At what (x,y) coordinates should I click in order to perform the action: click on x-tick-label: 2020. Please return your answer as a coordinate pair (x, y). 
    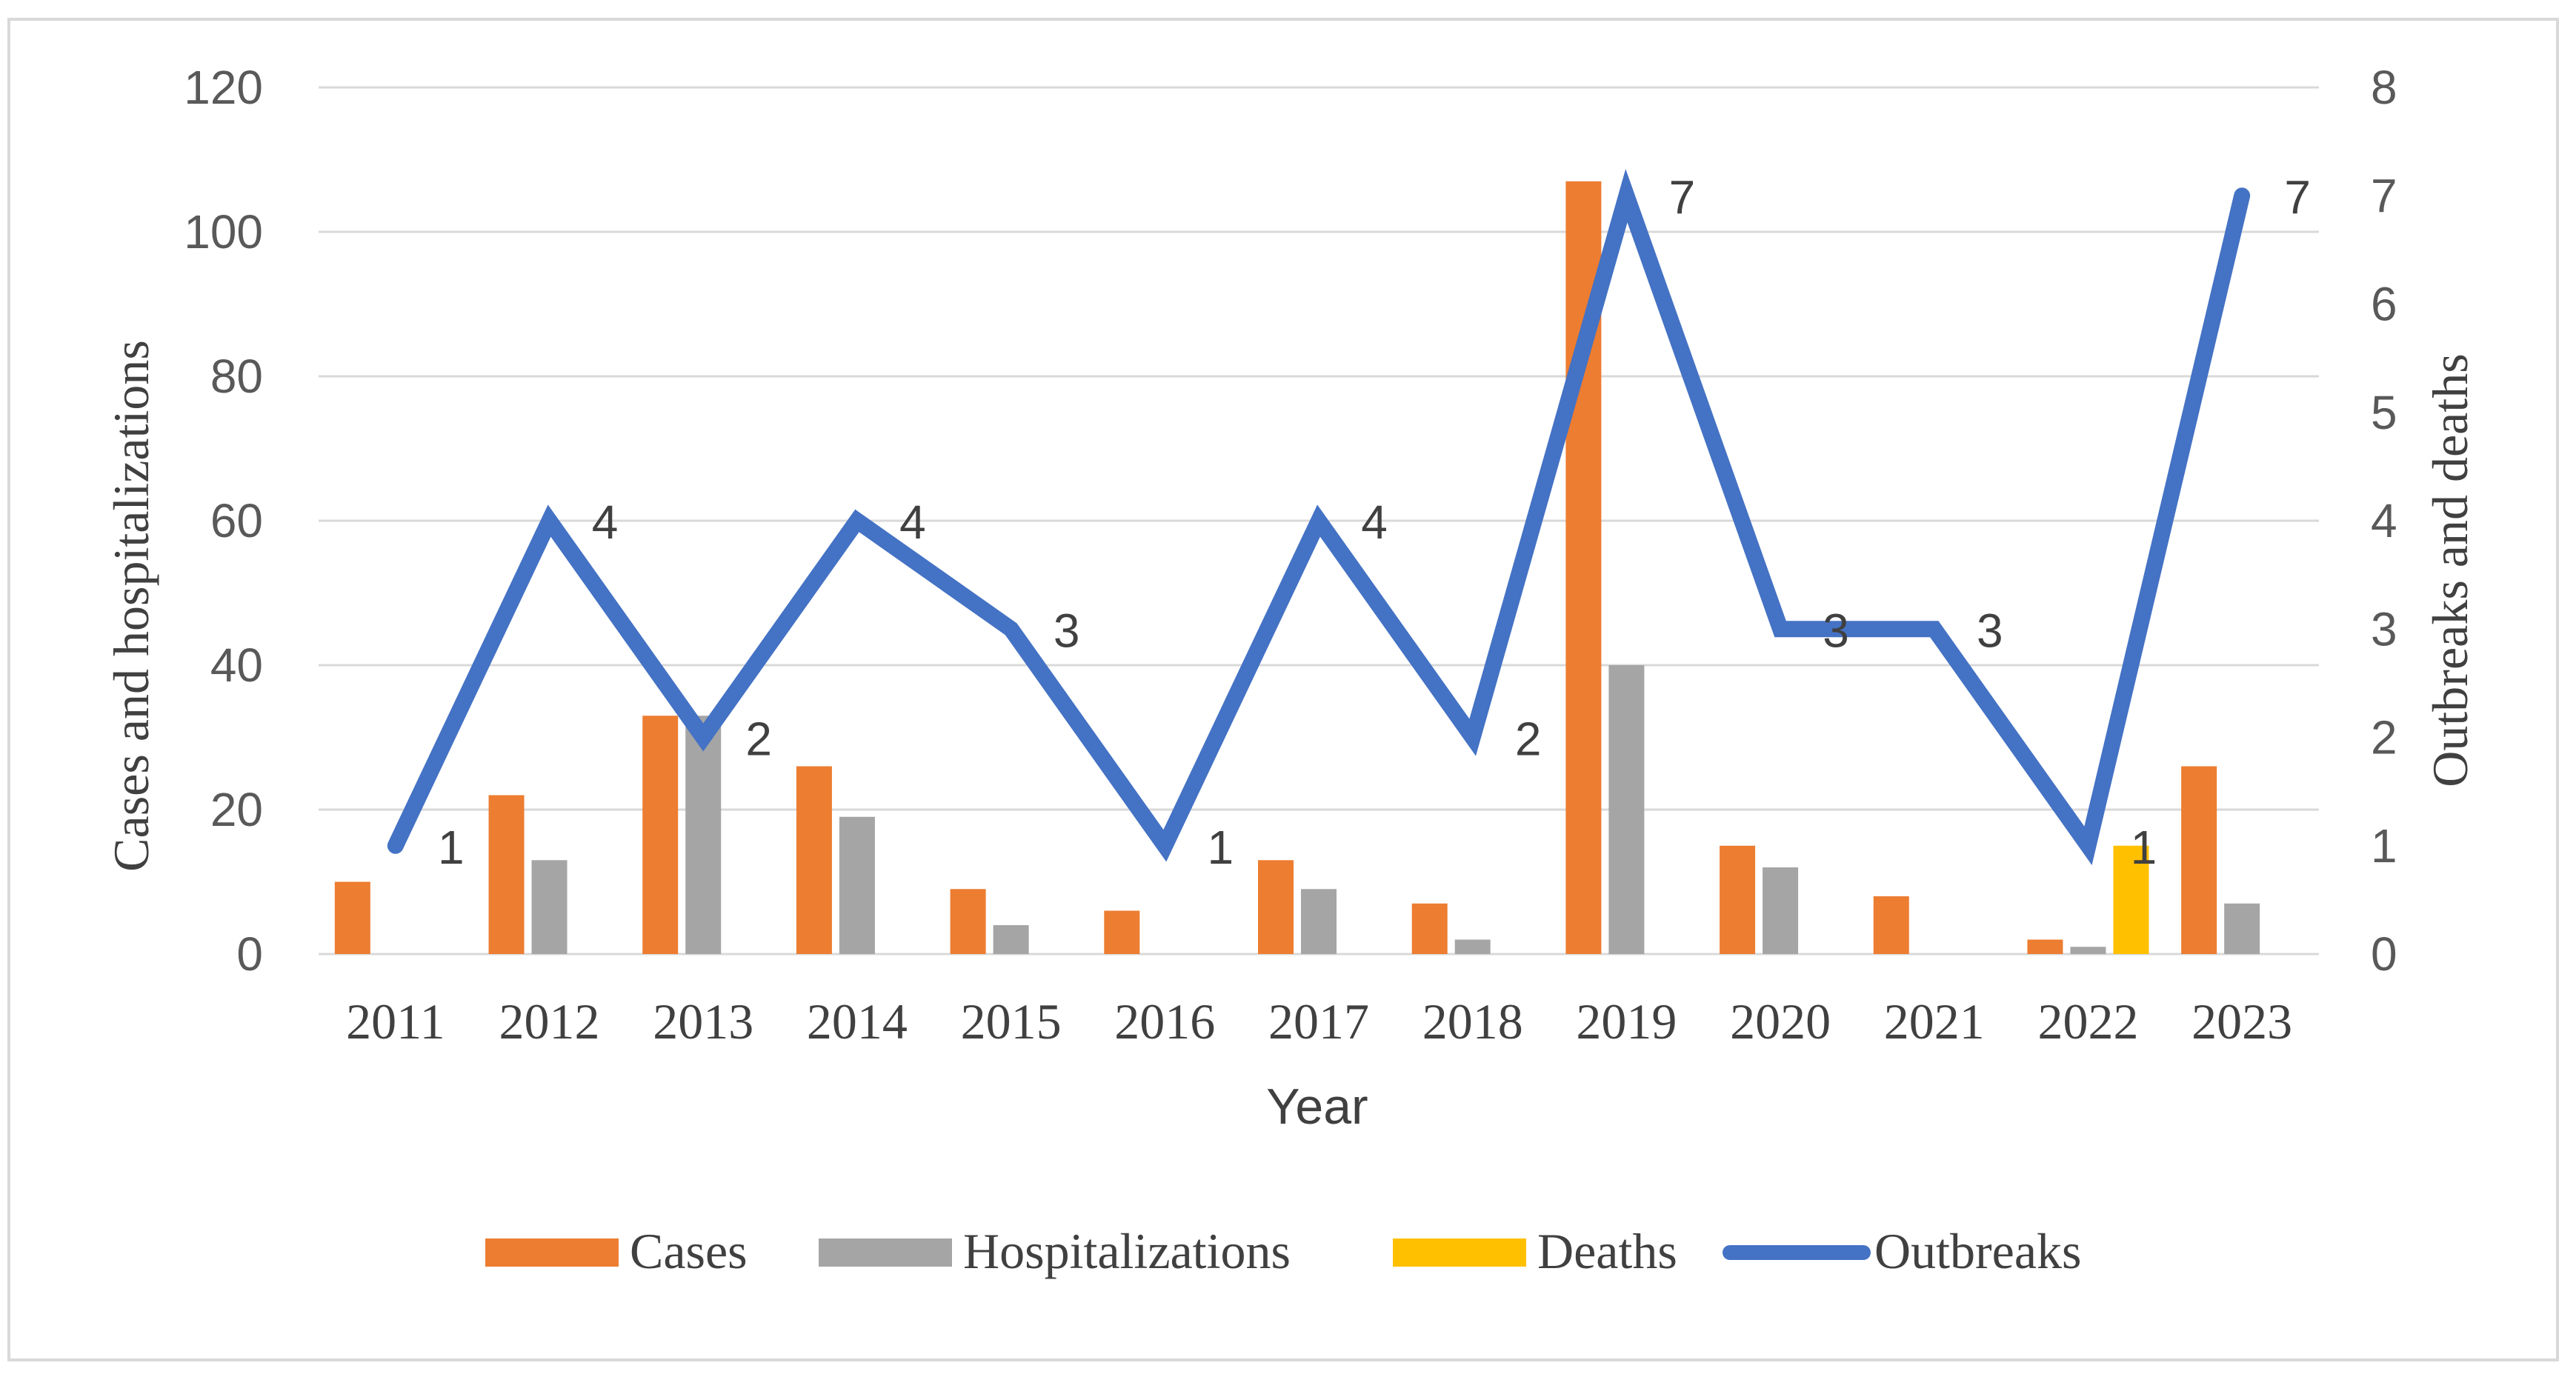
    Looking at the image, I should click on (1780, 1021).